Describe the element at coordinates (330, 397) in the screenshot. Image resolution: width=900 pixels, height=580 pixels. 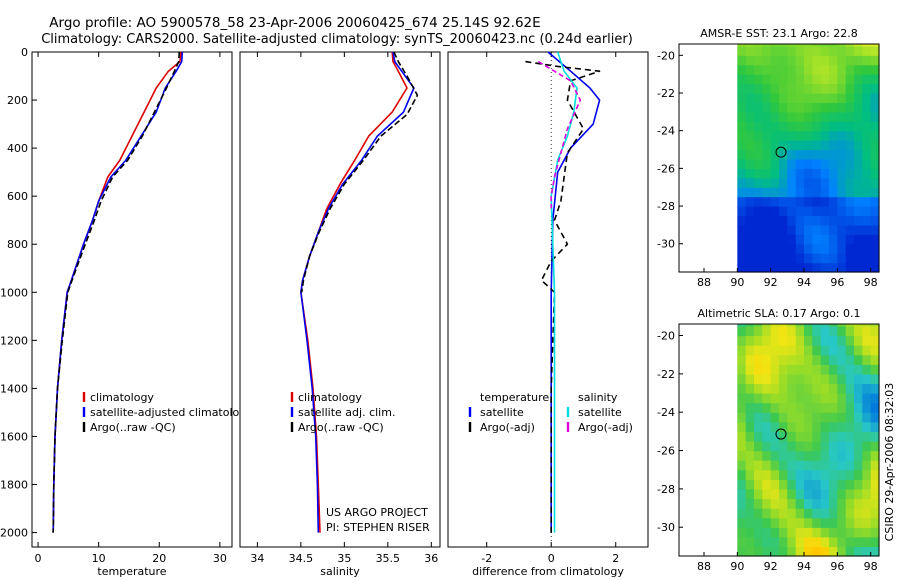
I see `salinity-profile-legend-label: climatology` at that location.